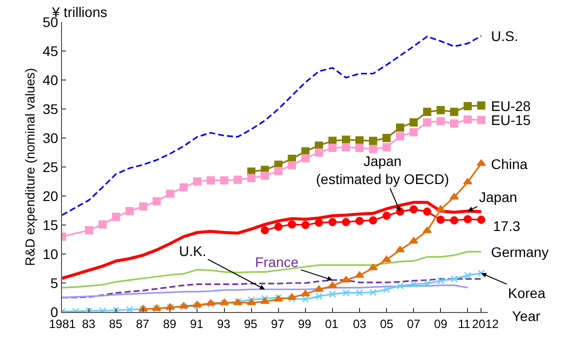  Describe the element at coordinates (305, 324) in the screenshot. I see `x-tick-label: 99` at that location.